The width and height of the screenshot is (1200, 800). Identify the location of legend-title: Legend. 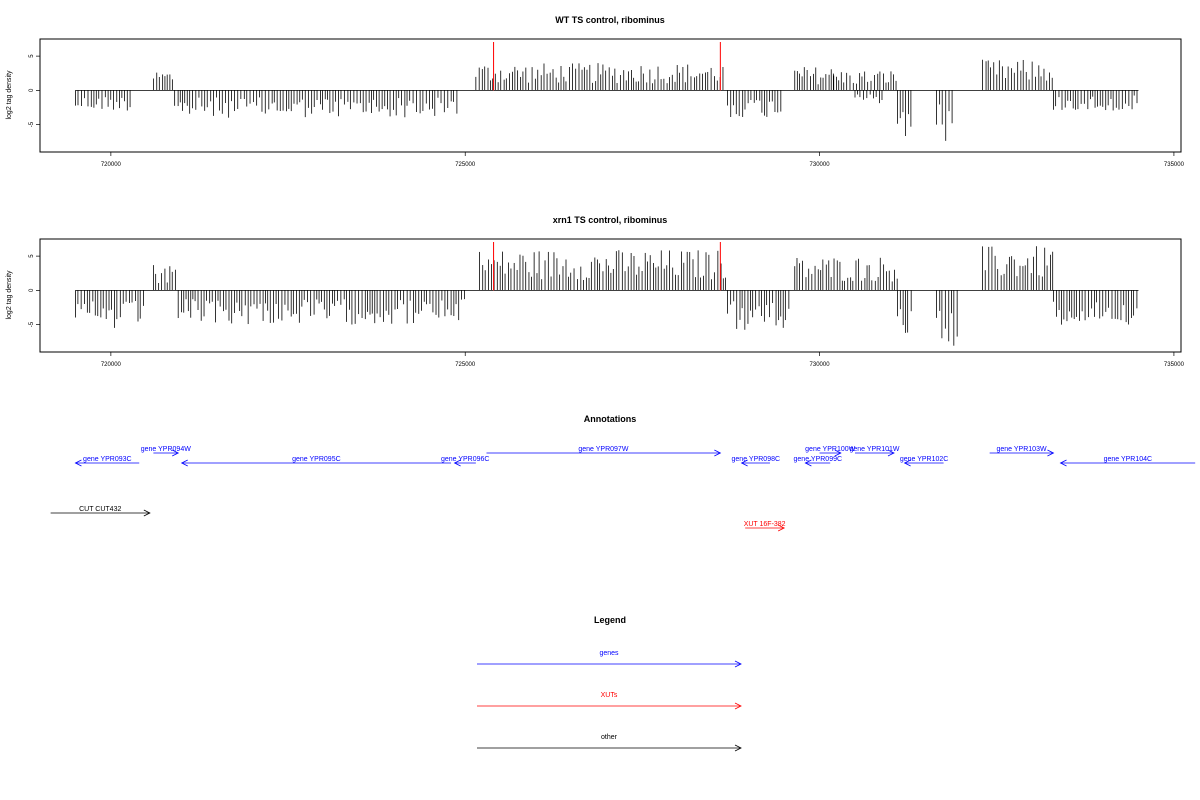
(610, 620).